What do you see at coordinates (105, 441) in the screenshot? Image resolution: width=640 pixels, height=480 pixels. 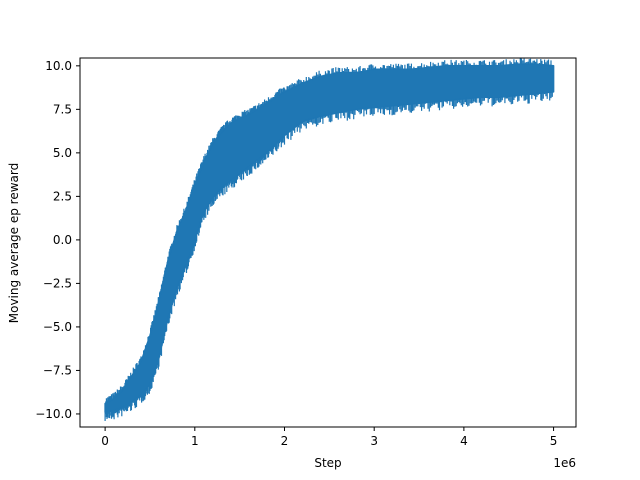 I see `x-tick-label: 0` at bounding box center [105, 441].